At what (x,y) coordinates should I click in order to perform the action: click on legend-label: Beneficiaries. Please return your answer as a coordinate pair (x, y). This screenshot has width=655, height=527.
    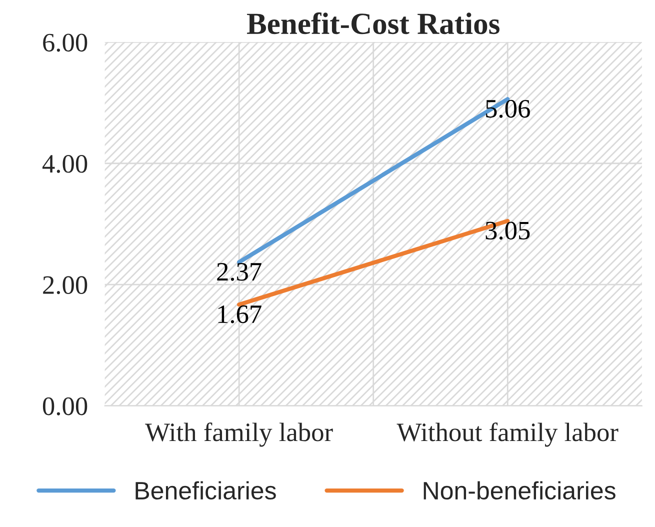
    Looking at the image, I should click on (206, 490).